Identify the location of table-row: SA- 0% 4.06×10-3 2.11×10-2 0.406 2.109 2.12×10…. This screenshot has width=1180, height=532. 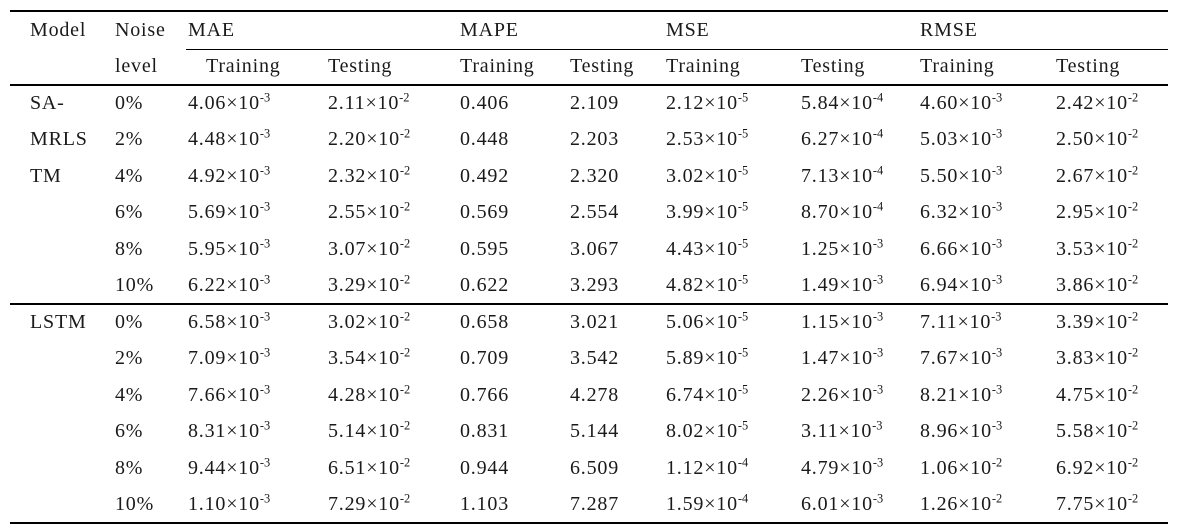
(589, 103).